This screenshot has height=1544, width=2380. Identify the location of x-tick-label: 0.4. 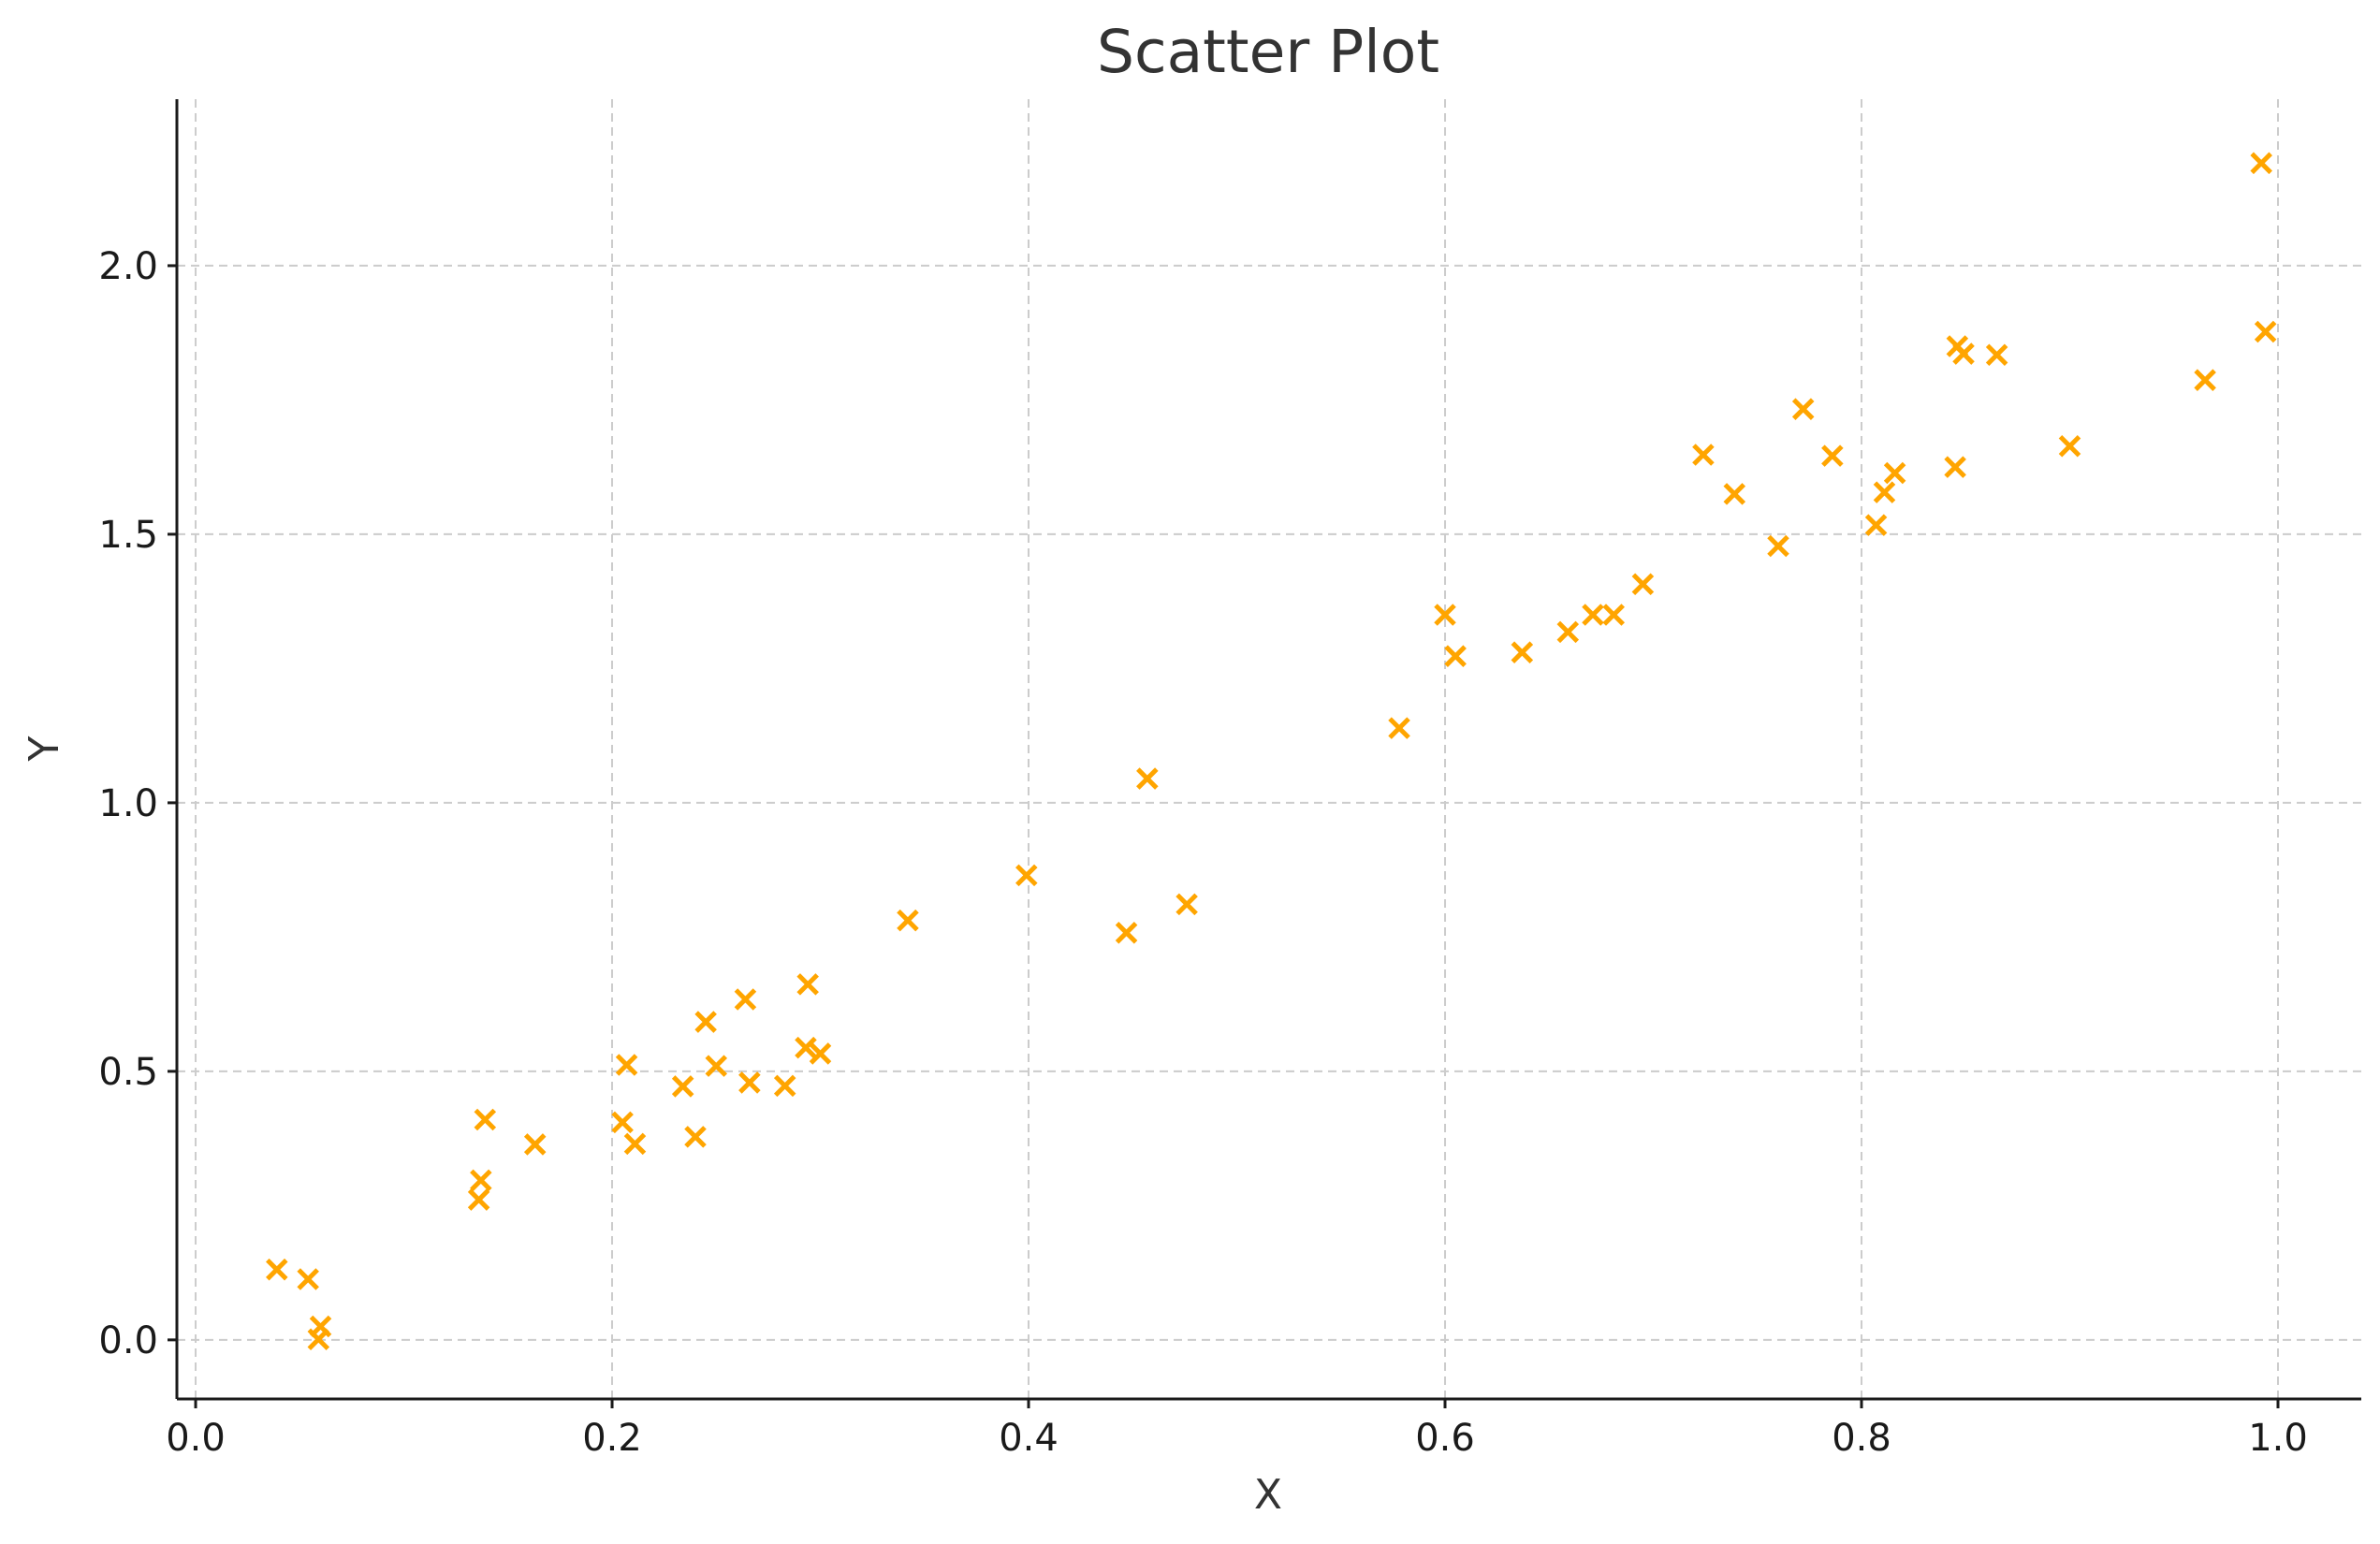
(1029, 1438).